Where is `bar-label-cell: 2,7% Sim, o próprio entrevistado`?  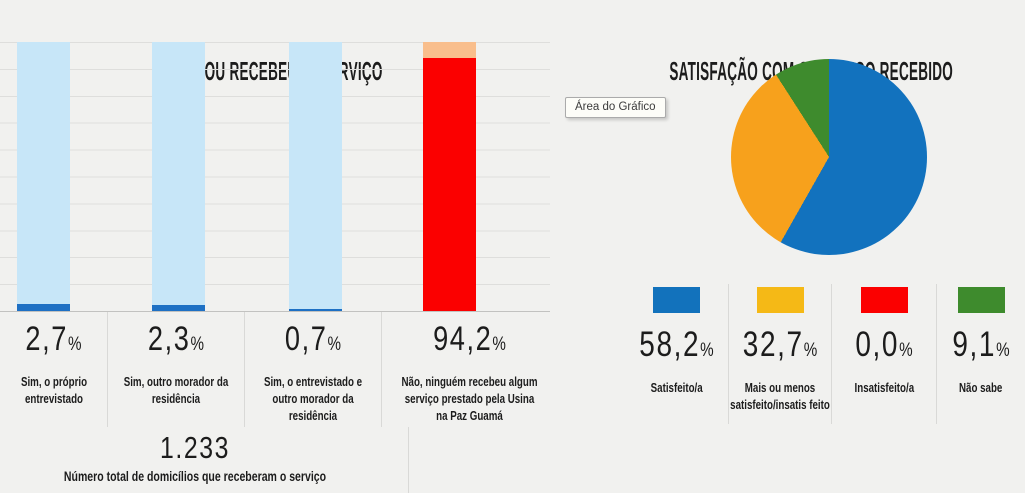 bar-label-cell: 2,7% Sim, o próprio entrevistado is located at coordinates (53, 369).